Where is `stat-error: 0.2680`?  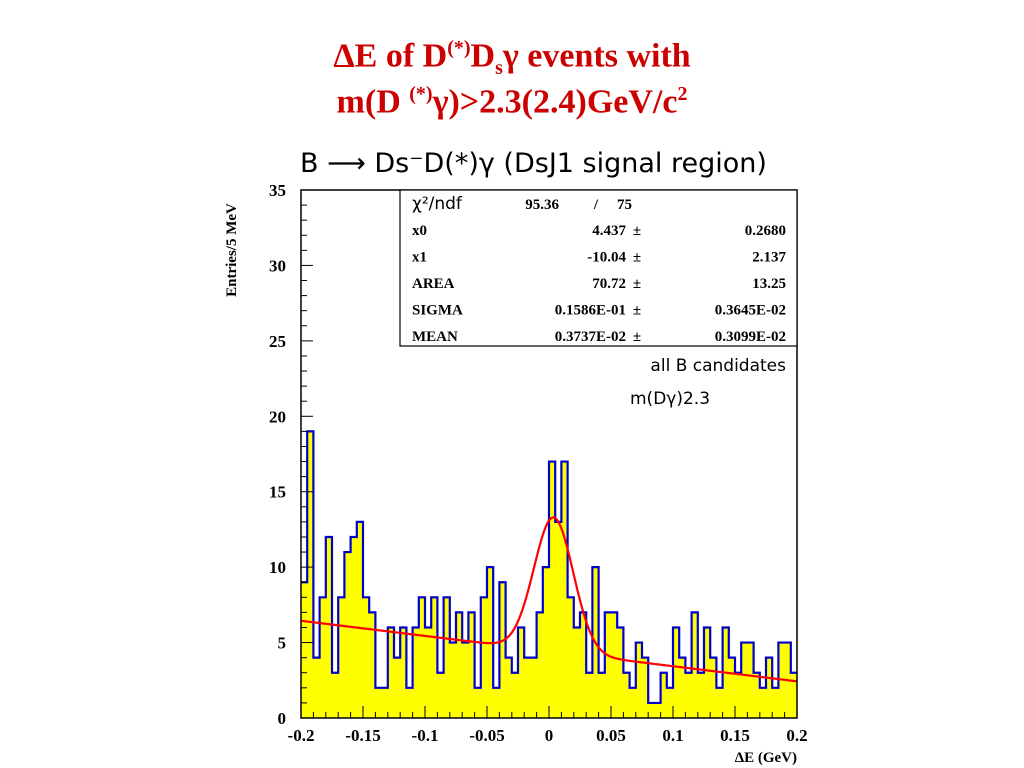
stat-error: 0.2680 is located at coordinates (765, 231).